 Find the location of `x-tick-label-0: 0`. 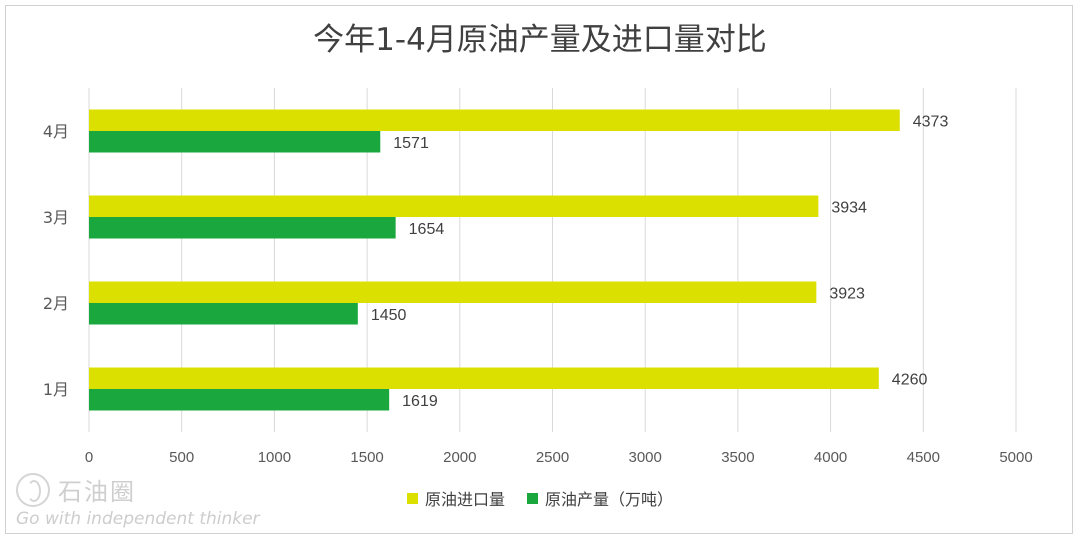

x-tick-label-0: 0 is located at coordinates (89, 457).